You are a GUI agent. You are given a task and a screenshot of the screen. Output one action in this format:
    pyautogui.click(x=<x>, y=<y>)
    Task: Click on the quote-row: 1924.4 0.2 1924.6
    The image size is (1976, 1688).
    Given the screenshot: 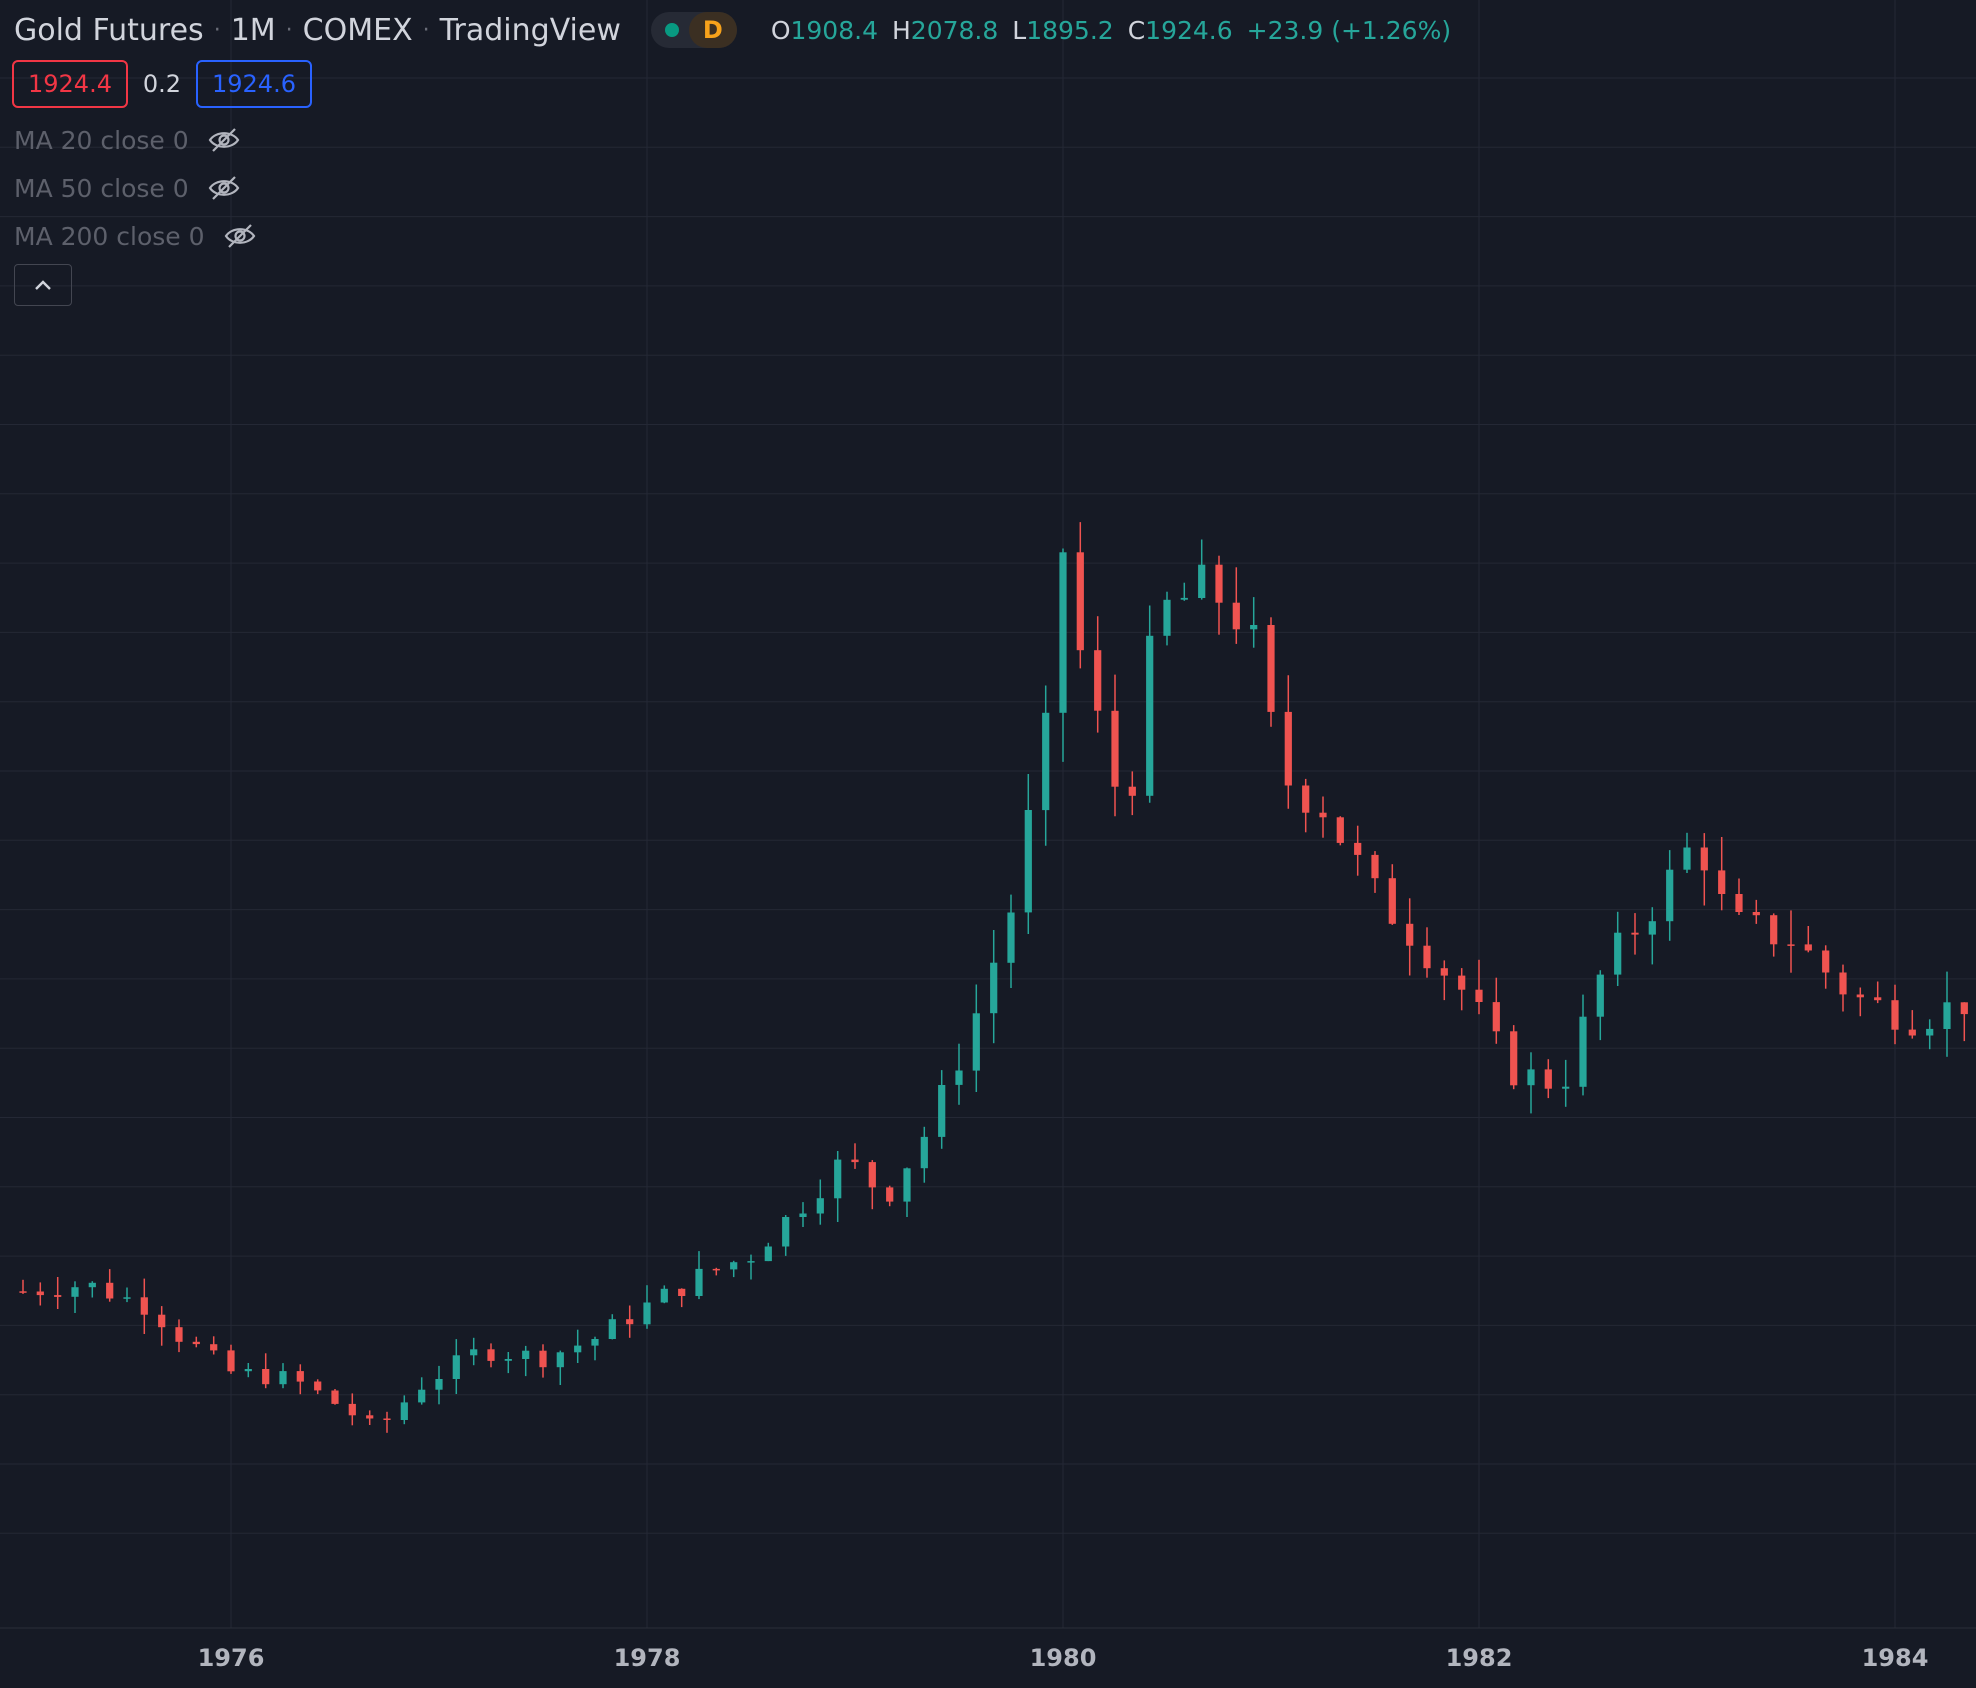 What is the action you would take?
    pyautogui.click(x=162, y=84)
    